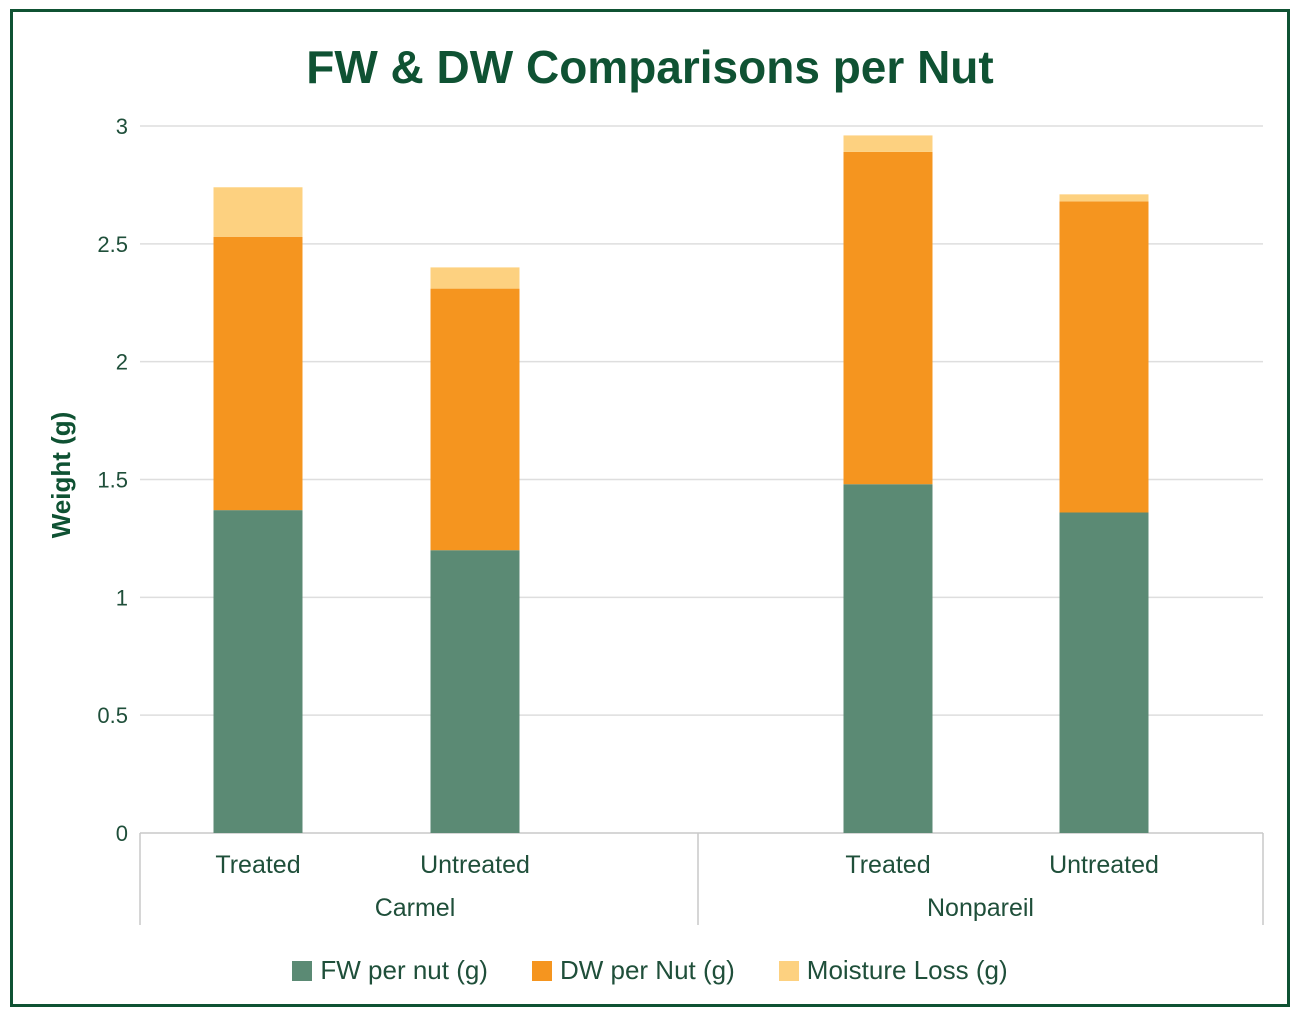  Describe the element at coordinates (122, 362) in the screenshot. I see `y-tick-label: 2` at that location.